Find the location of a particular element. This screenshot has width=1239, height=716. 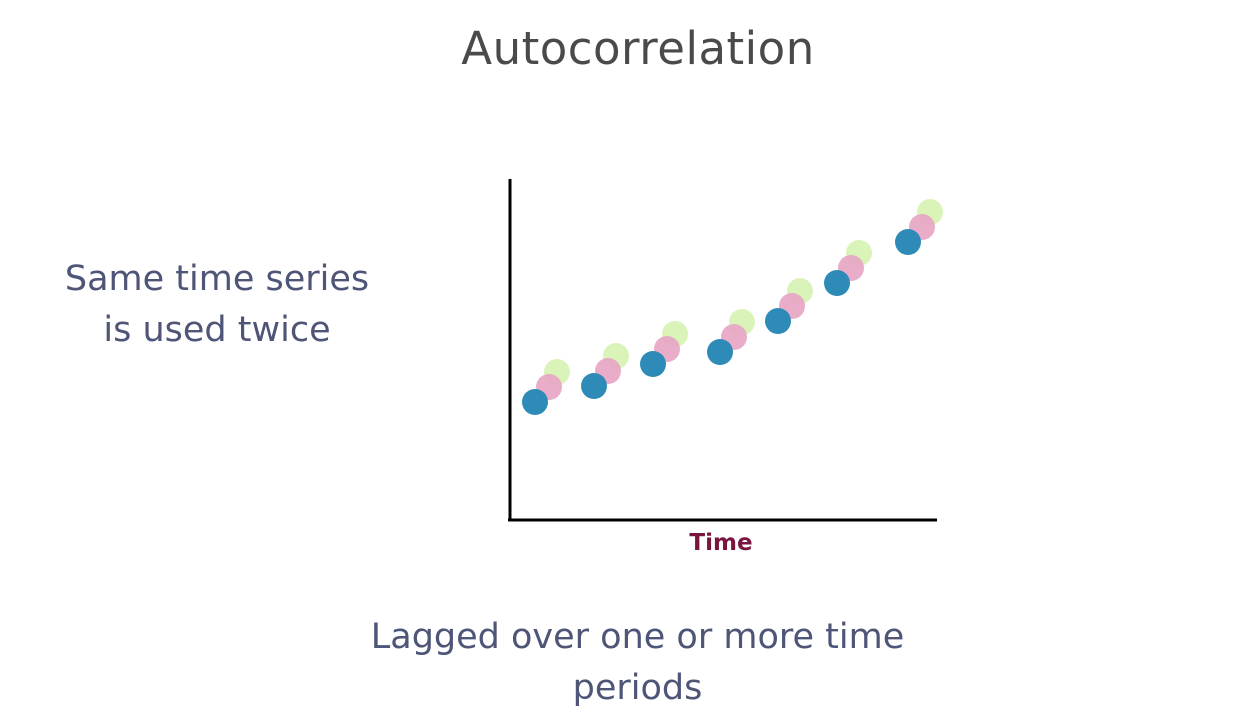

lag2-series is located at coordinates (743, 292).